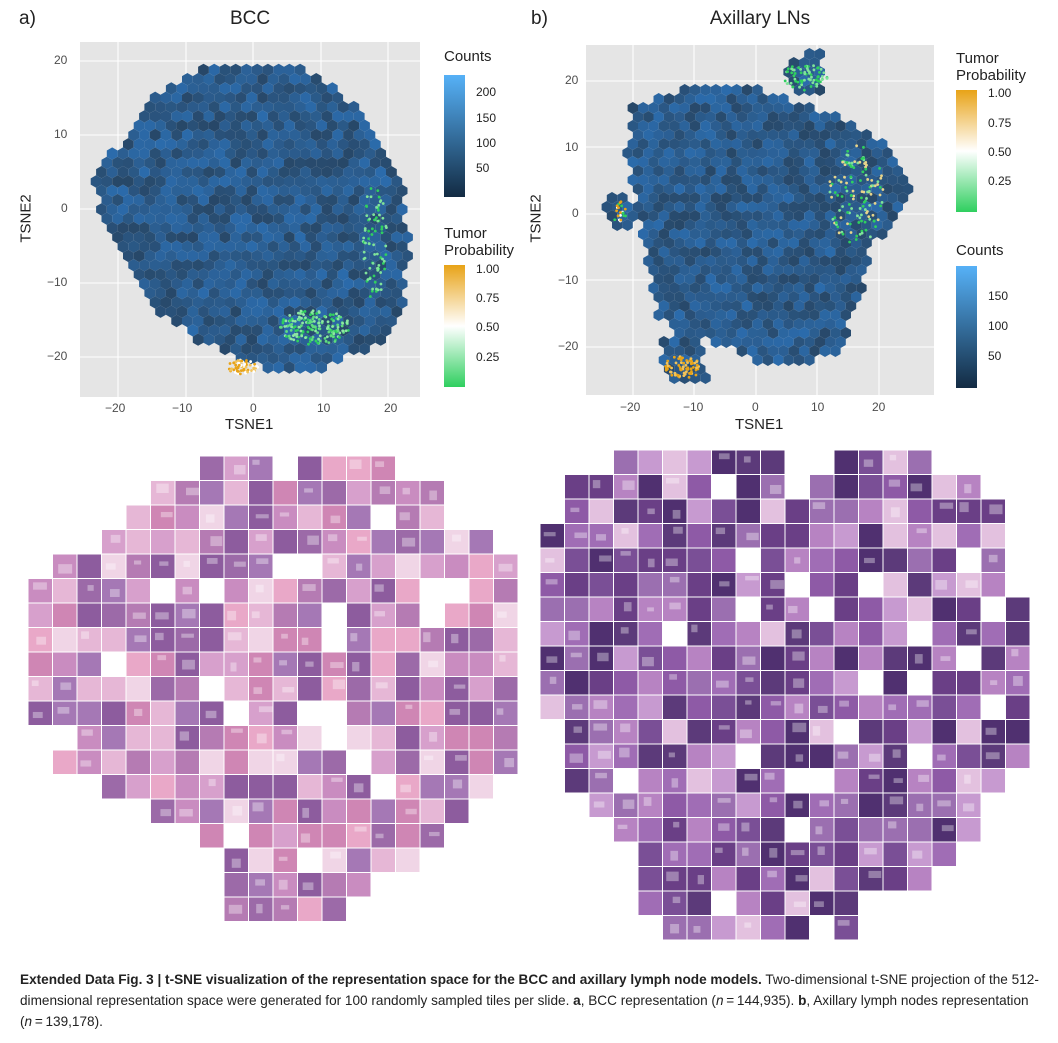 The image size is (1058, 1043). I want to click on panel-a-counts-legend-title: Counts, so click(468, 56).